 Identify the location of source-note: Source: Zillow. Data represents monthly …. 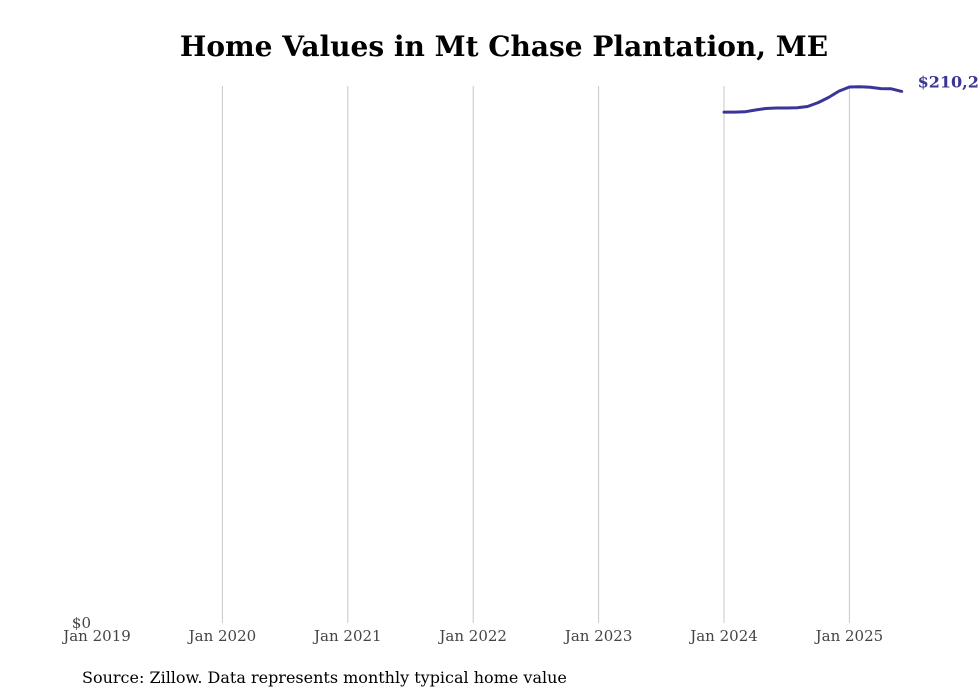
(324, 677).